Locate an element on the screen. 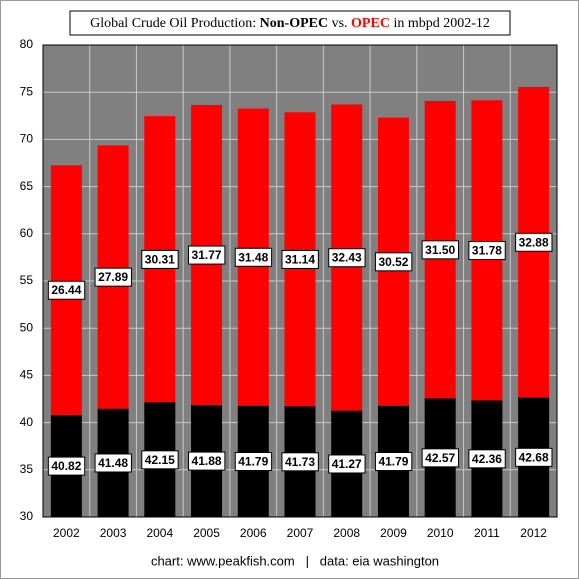 The image size is (579, 579). value-label: 41.73 is located at coordinates (300, 462).